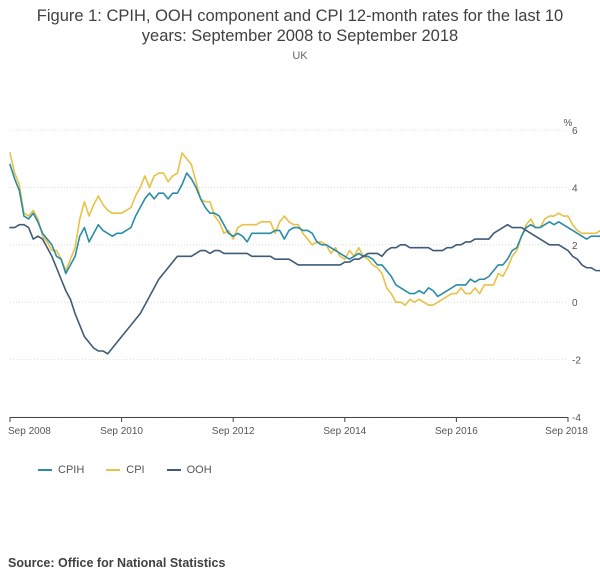 Image resolution: width=600 pixels, height=585 pixels. Describe the element at coordinates (71, 470) in the screenshot. I see `legend-label-cpih: CPIH` at that location.